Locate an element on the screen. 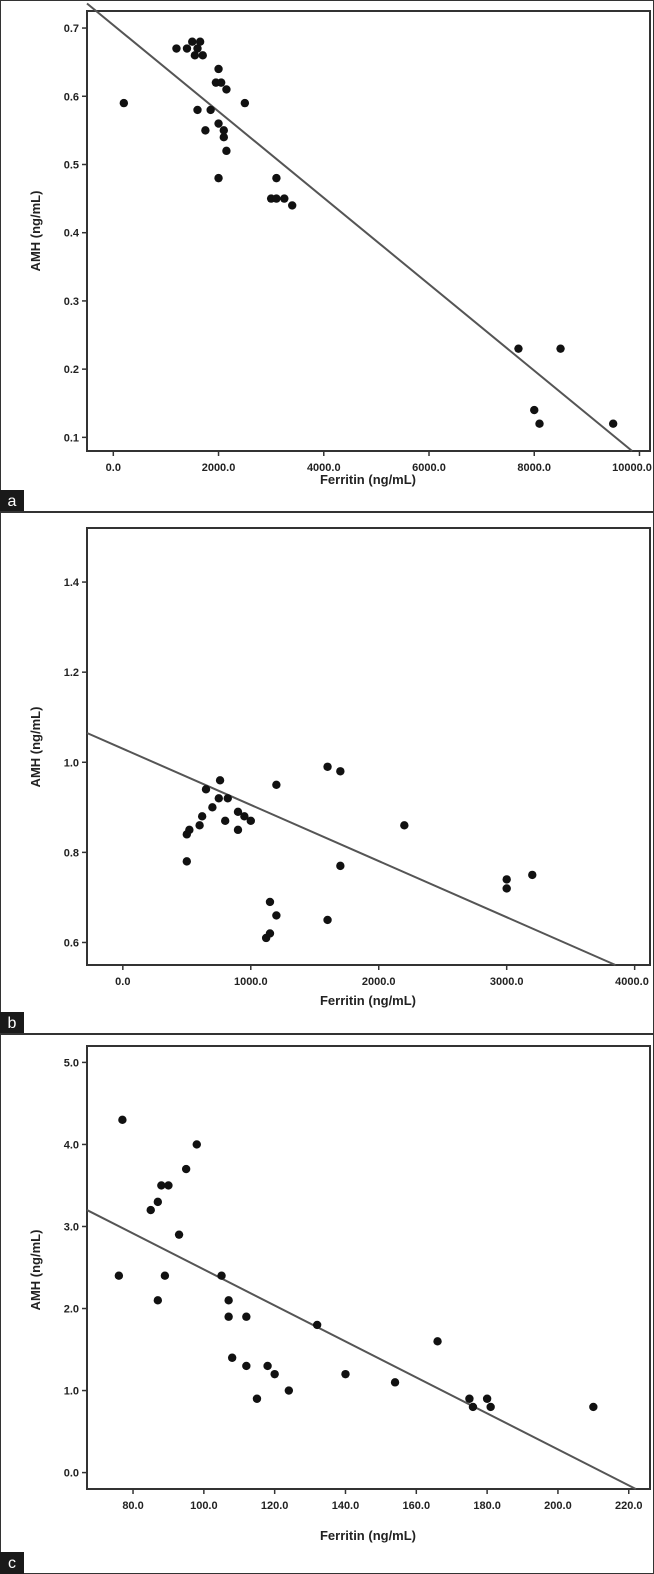 The height and width of the screenshot is (1574, 654). y-tick-label: 1.4 is located at coordinates (72, 583).